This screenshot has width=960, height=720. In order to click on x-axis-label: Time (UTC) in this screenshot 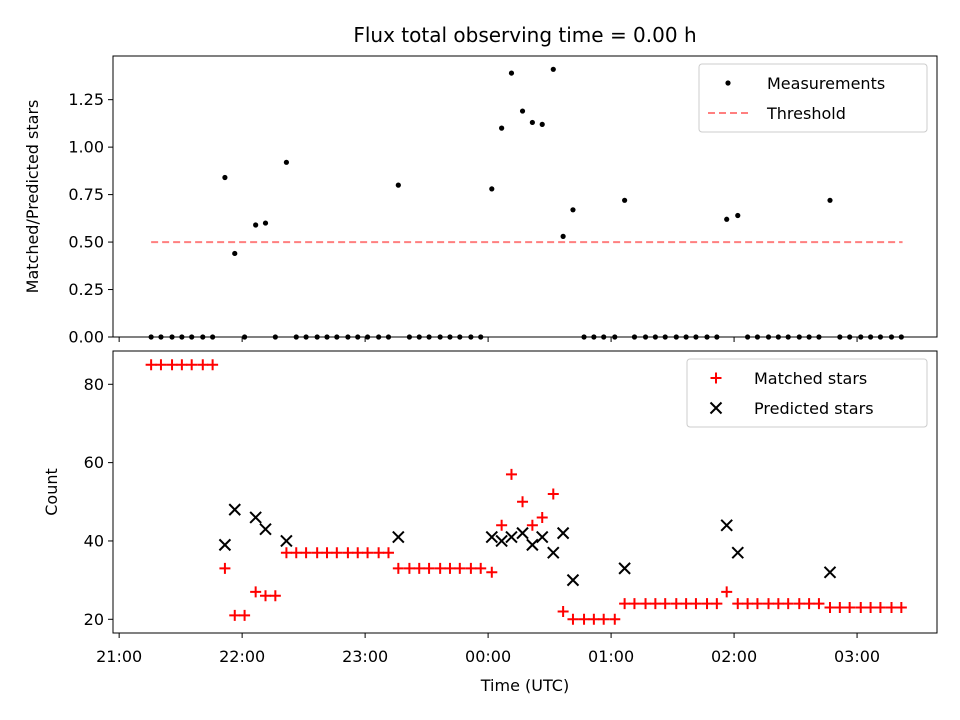, I will do `click(524, 685)`.